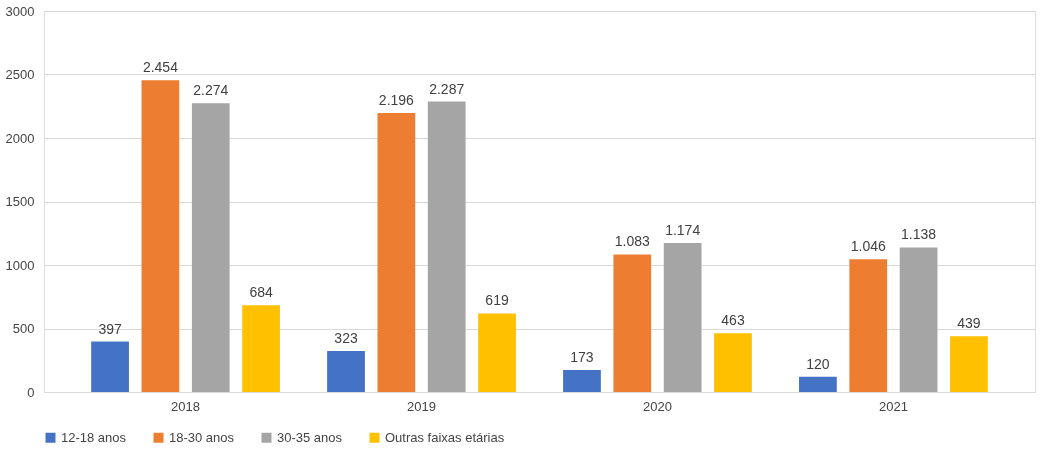 Image resolution: width=1049 pixels, height=457 pixels. I want to click on x-tick-label: 2021, so click(893, 406).